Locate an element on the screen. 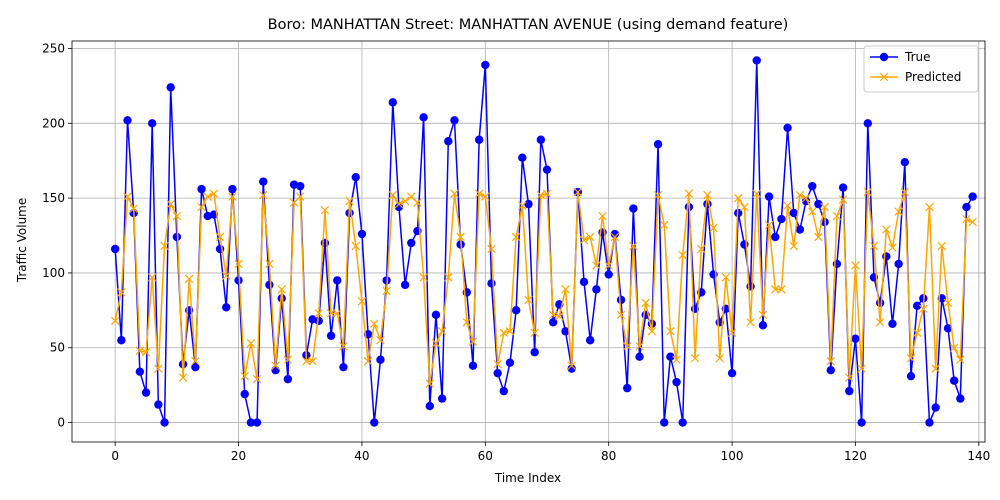  legend-item-true: True is located at coordinates (900, 57).